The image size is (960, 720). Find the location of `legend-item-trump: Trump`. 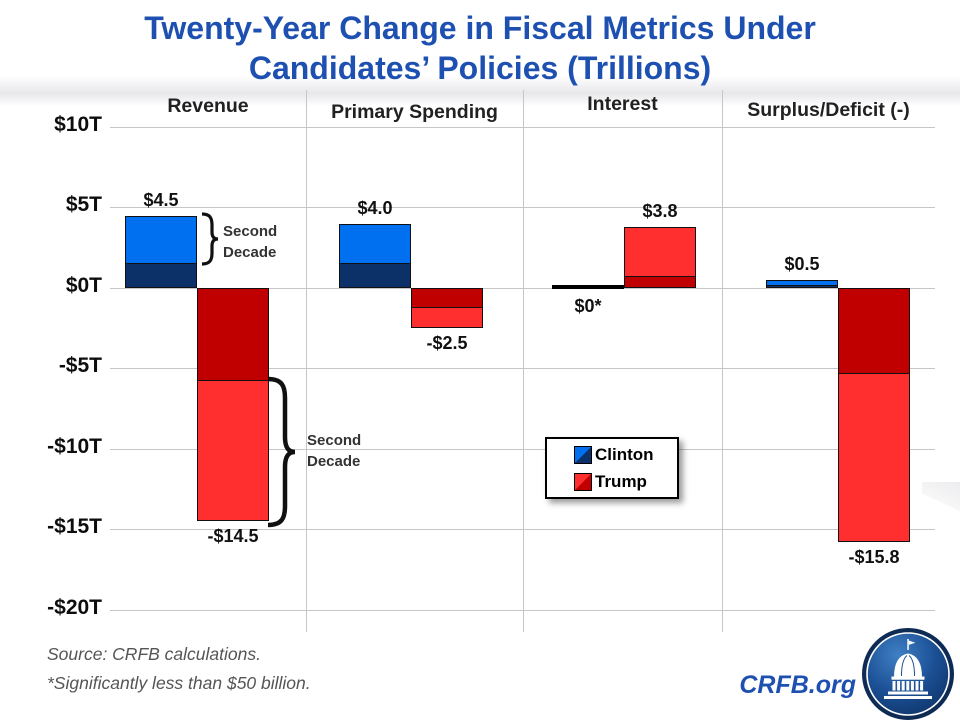

legend-item-trump: Trump is located at coordinates (625, 482).